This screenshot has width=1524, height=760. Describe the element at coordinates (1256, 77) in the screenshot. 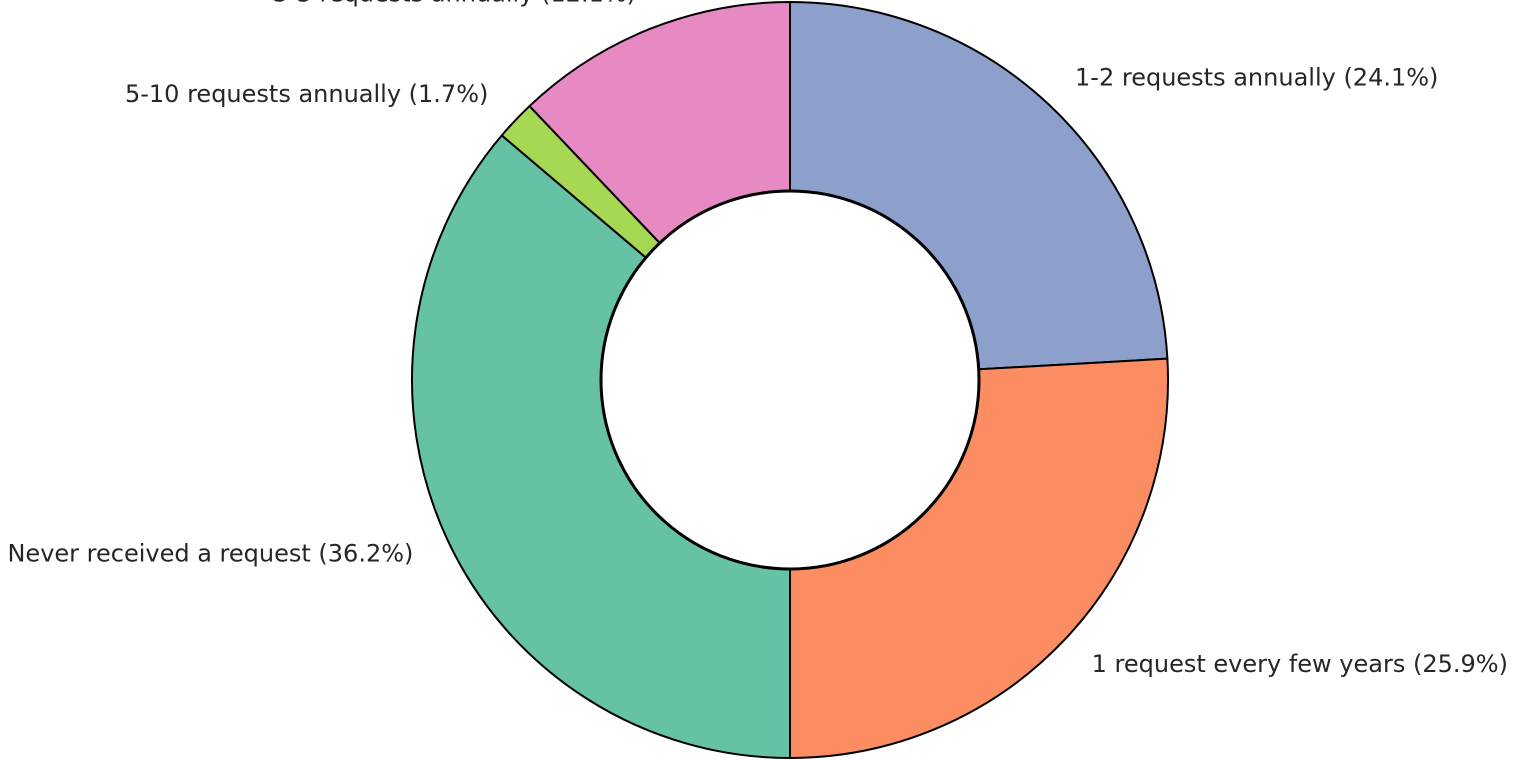

I see `label-1-2-requests-annually: 1-2 requests annually (24.1%)` at that location.